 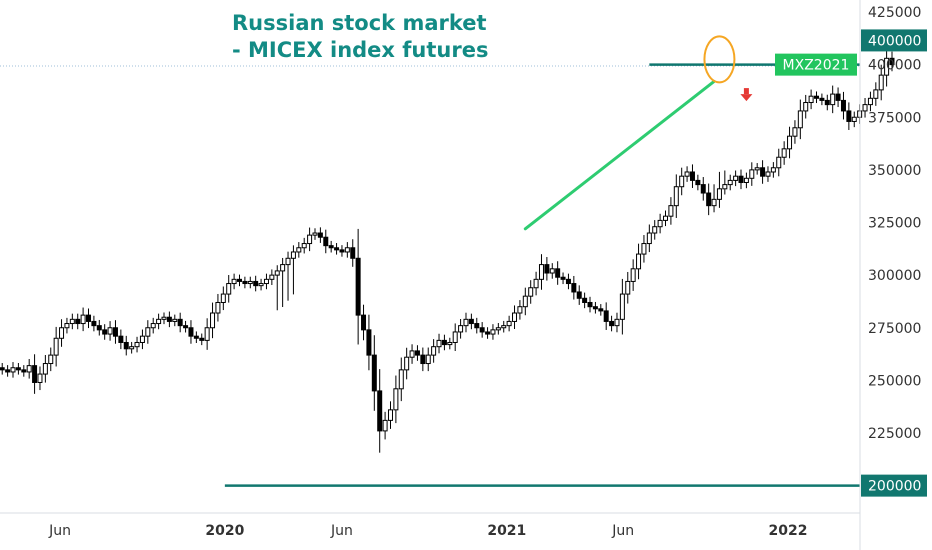 I want to click on y-tick-label: 425000, so click(x=894, y=13).